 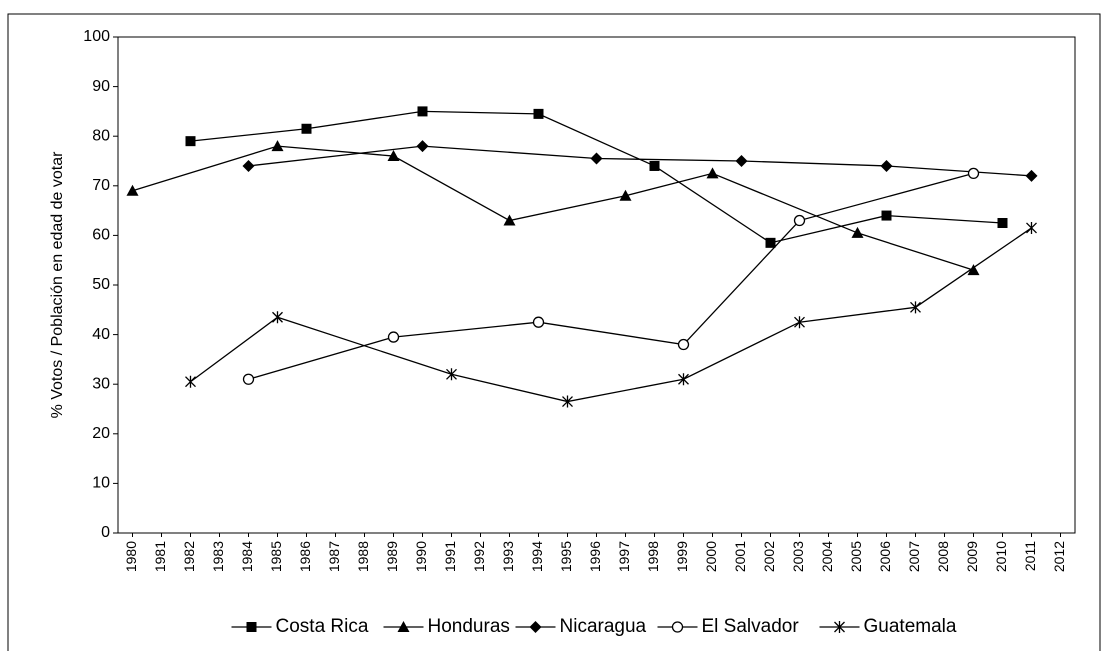 What do you see at coordinates (827, 556) in the screenshot?
I see `x-tick-label: 2004` at bounding box center [827, 556].